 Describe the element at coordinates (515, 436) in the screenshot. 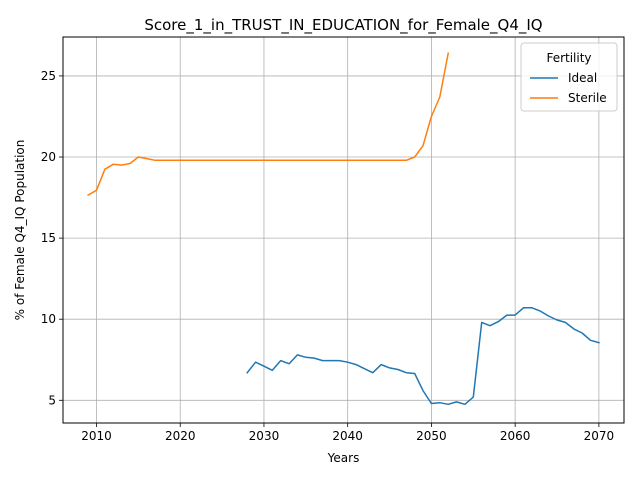

I see `x-tick-label: 2060` at that location.